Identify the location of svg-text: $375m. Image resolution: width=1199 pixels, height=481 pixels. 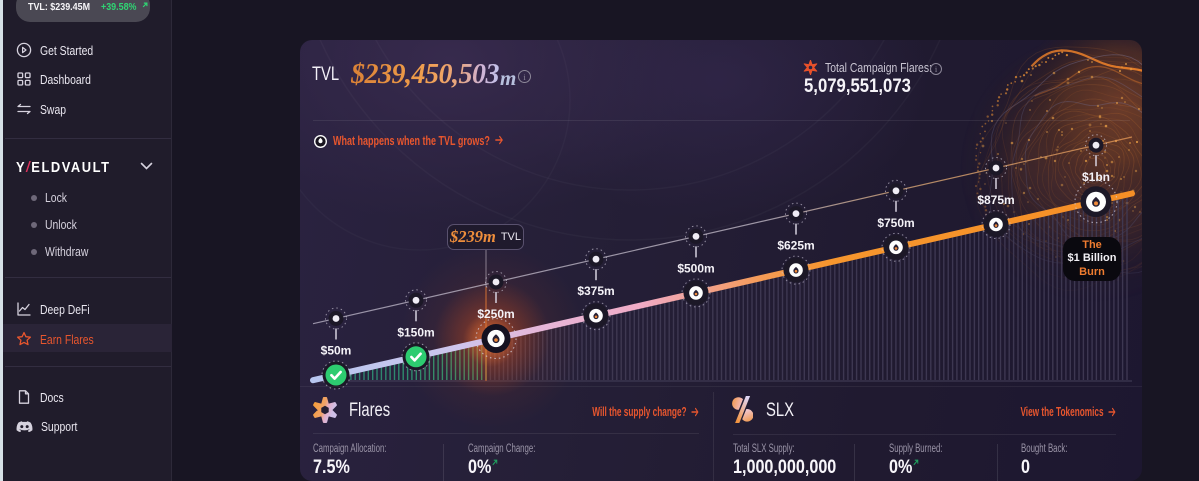
(595, 291).